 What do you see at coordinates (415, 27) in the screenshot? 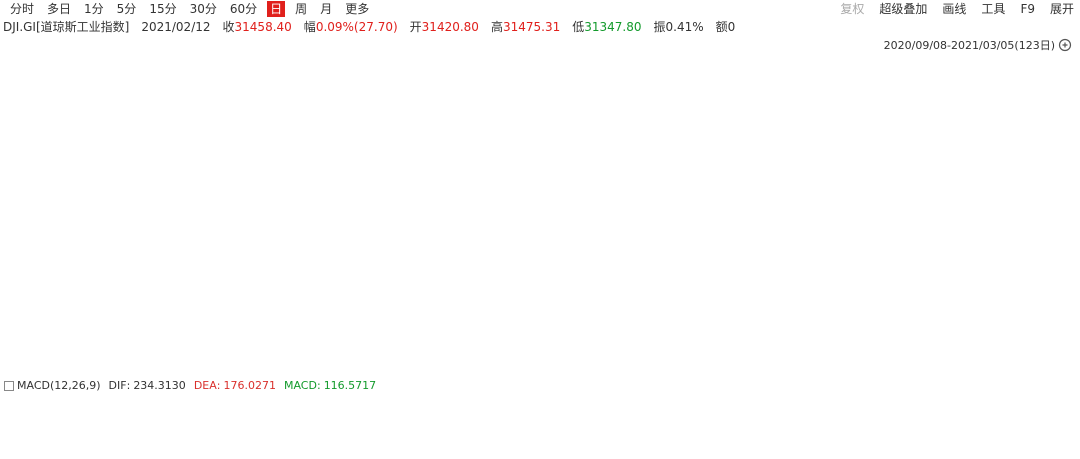
I see `quote-label: 开` at bounding box center [415, 27].